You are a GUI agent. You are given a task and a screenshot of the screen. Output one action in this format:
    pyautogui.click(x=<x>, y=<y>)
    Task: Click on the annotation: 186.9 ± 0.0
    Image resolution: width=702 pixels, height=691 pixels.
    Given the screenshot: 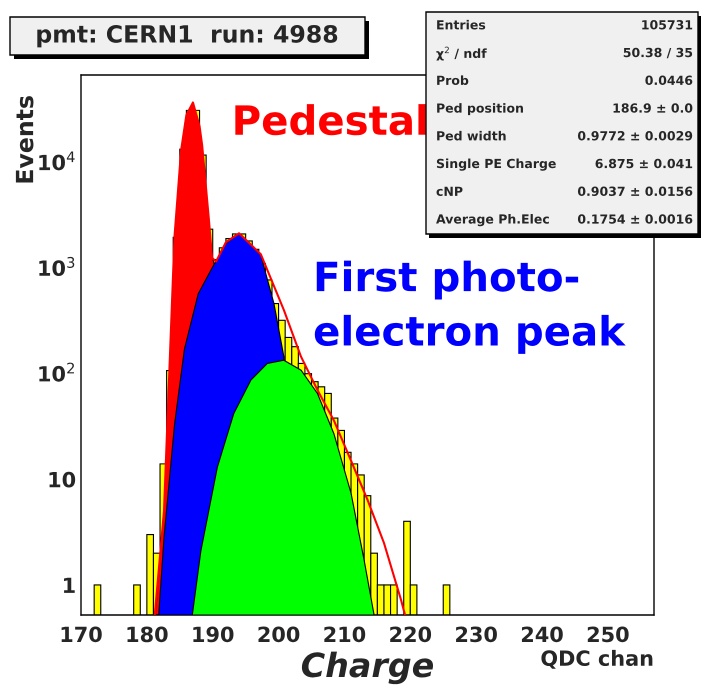 What is the action you would take?
    pyautogui.click(x=653, y=108)
    